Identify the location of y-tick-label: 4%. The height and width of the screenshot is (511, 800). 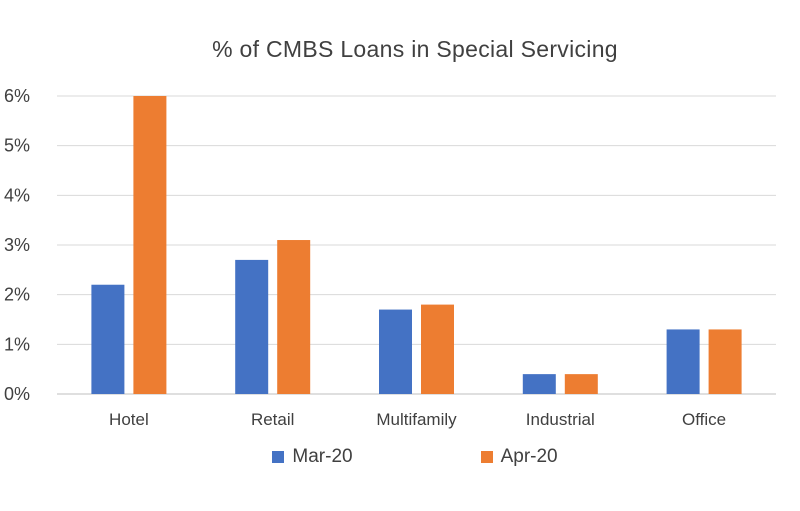
(17, 195).